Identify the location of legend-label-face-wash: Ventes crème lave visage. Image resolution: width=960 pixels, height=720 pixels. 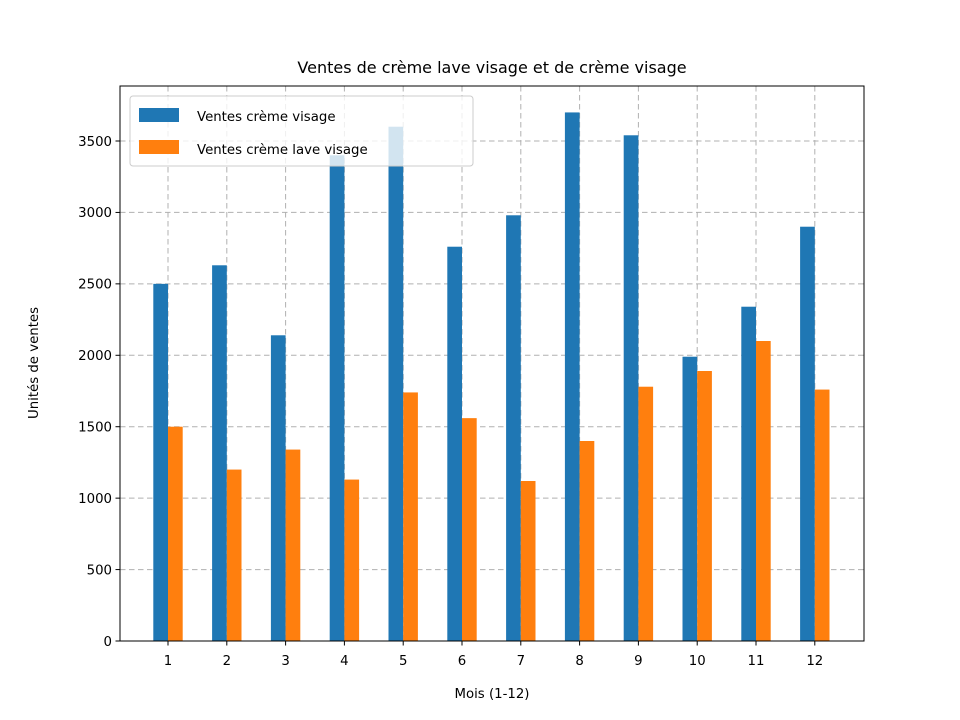
(282, 150).